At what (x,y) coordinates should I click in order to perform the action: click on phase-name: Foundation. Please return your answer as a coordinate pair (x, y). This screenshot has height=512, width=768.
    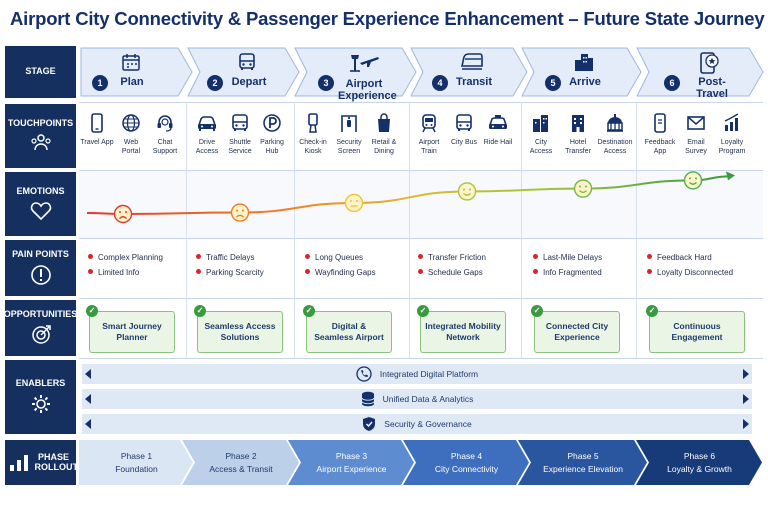
    Looking at the image, I should click on (136, 469).